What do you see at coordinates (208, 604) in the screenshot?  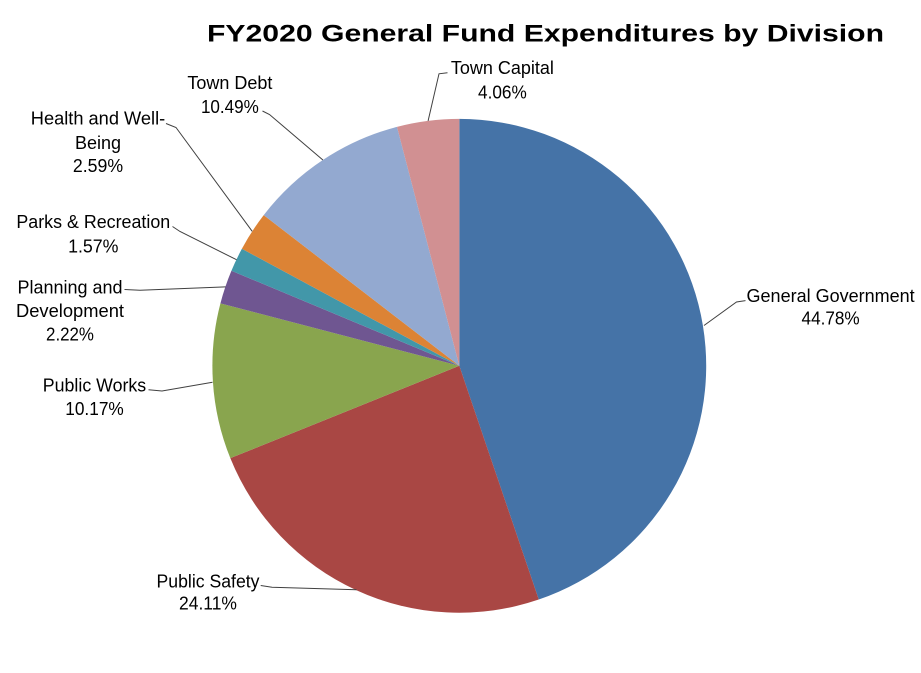 I see `svg-text: 24.11%` at bounding box center [208, 604].